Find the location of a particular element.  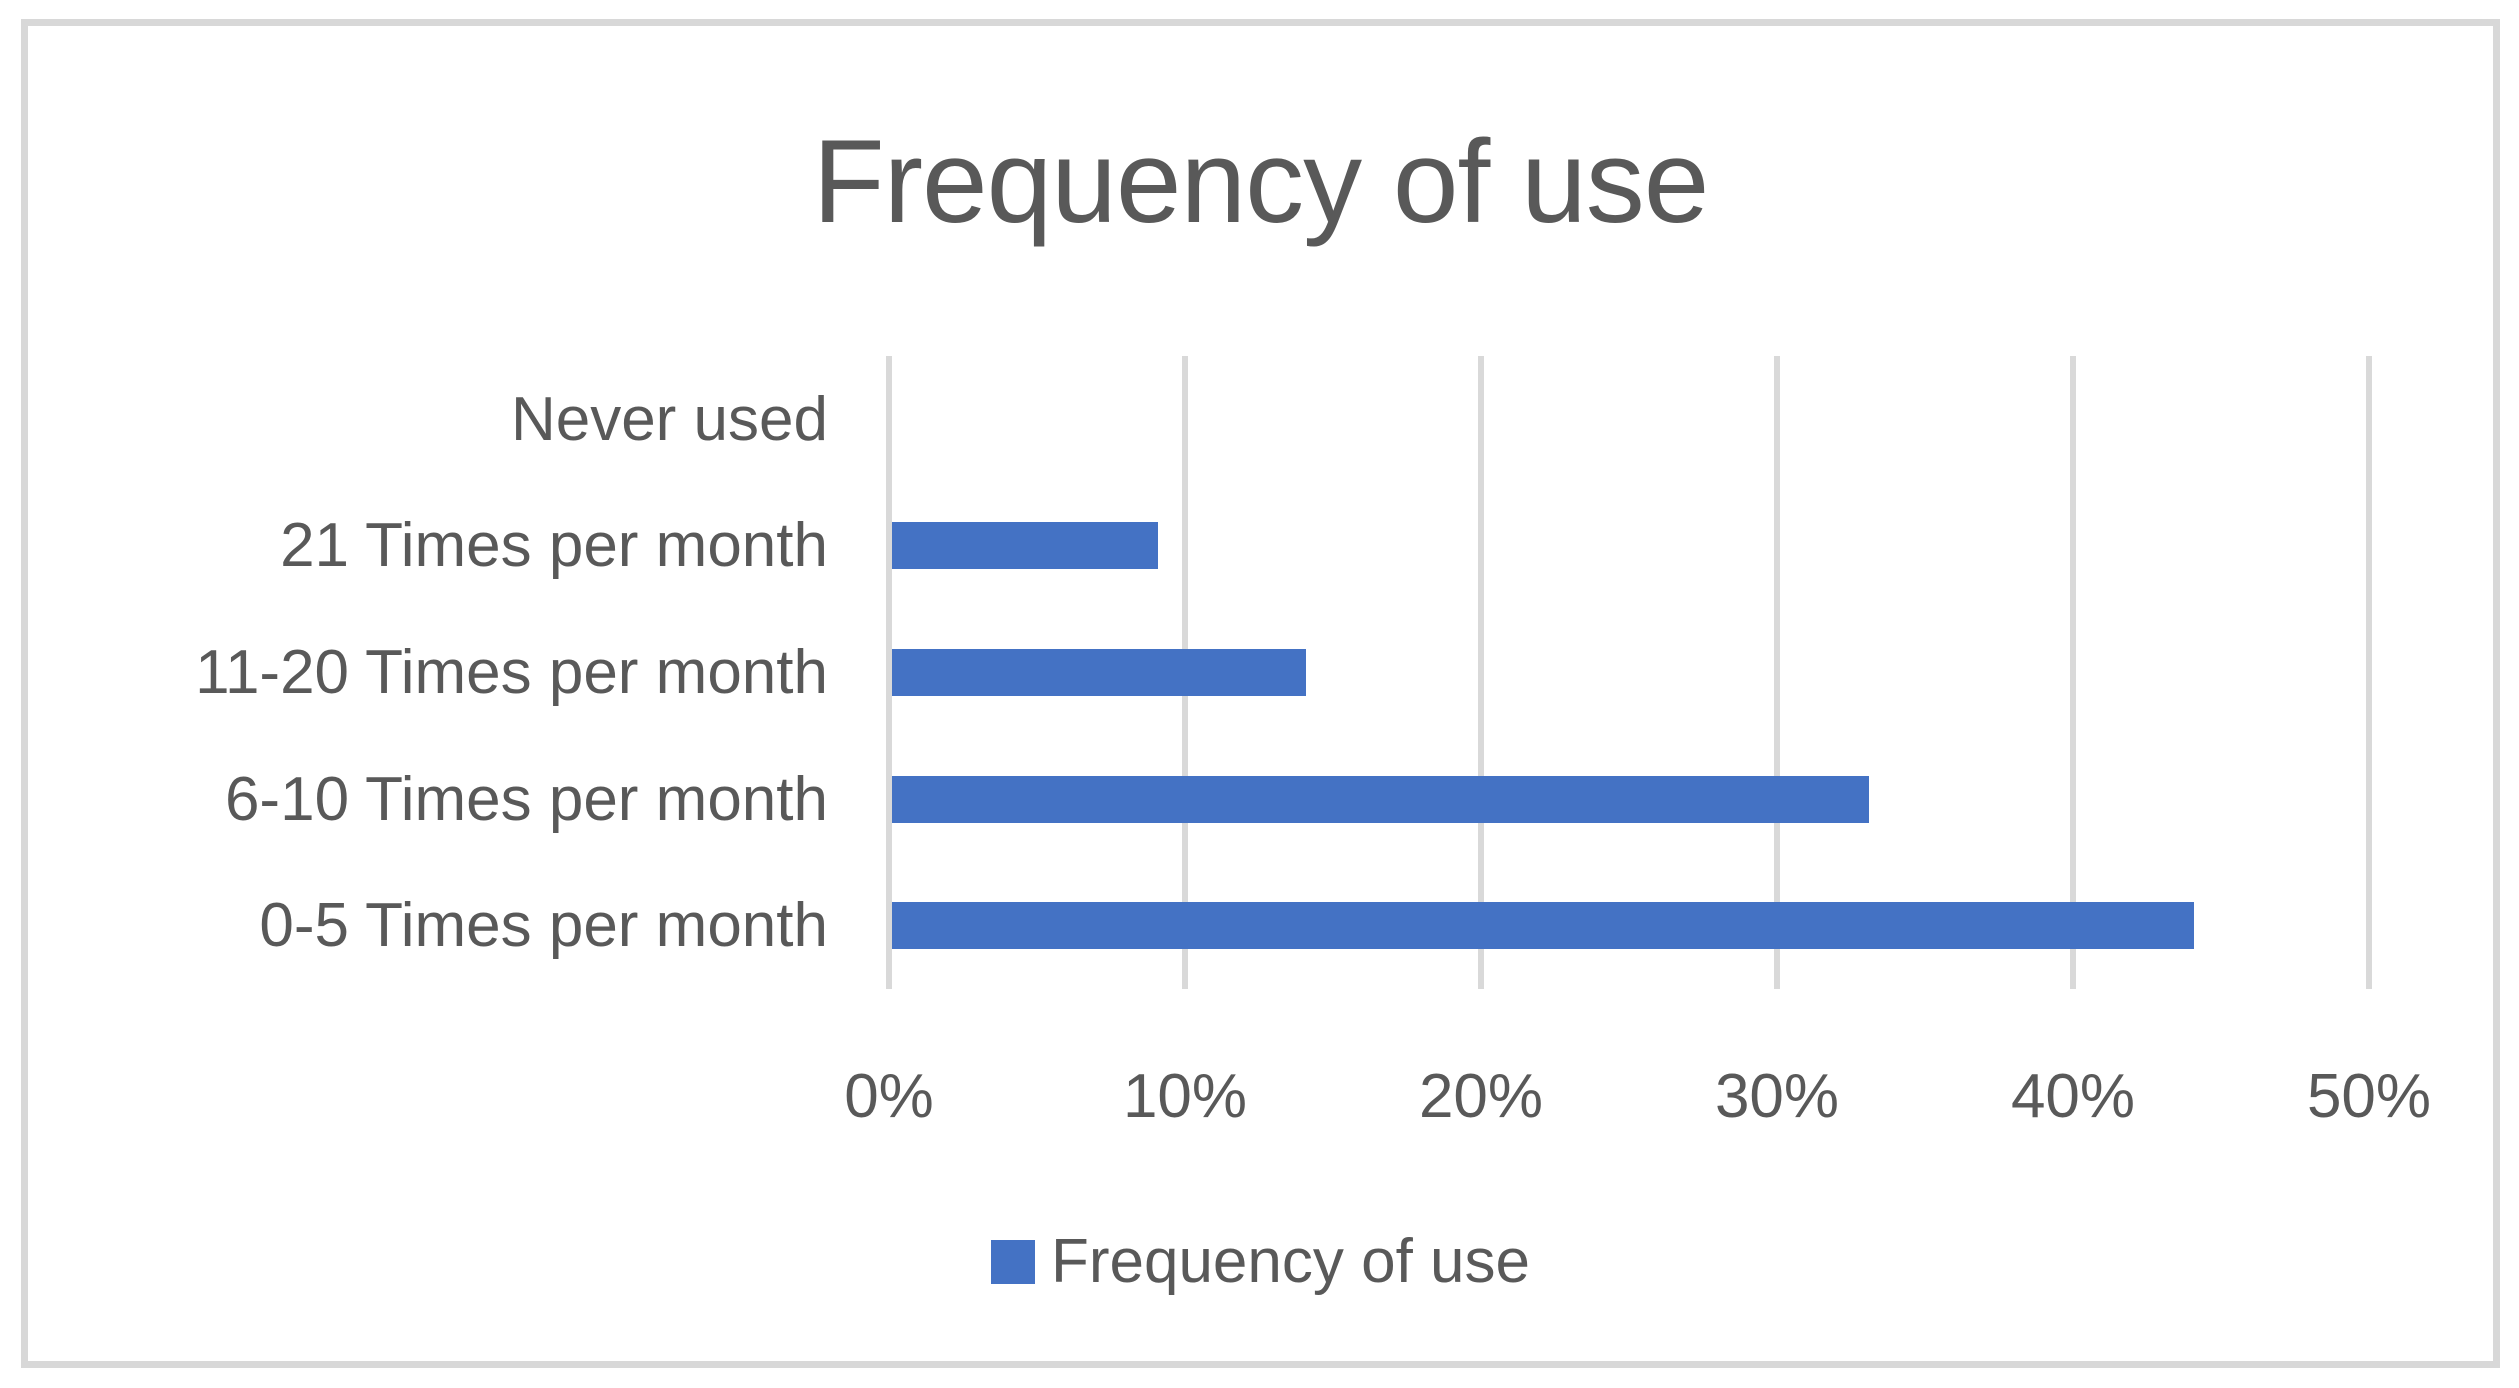

legend-swatch-icon is located at coordinates (1012, 1261).